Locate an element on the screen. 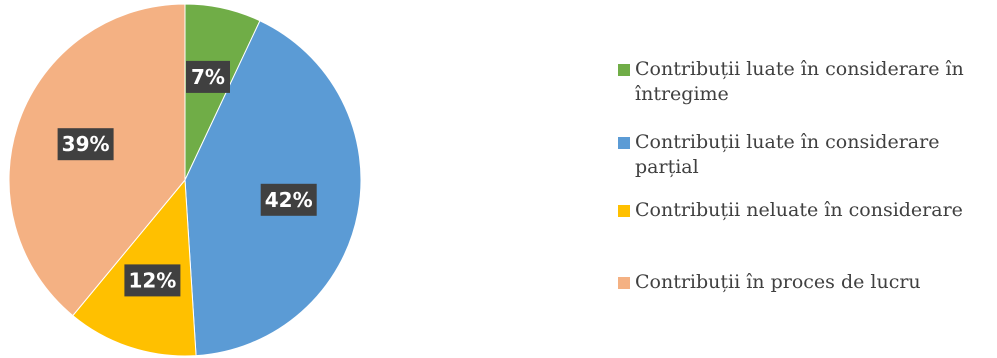 Image resolution: width=997 pixels, height=358 pixels. data-label-text-in-progress: 39% is located at coordinates (86, 144).